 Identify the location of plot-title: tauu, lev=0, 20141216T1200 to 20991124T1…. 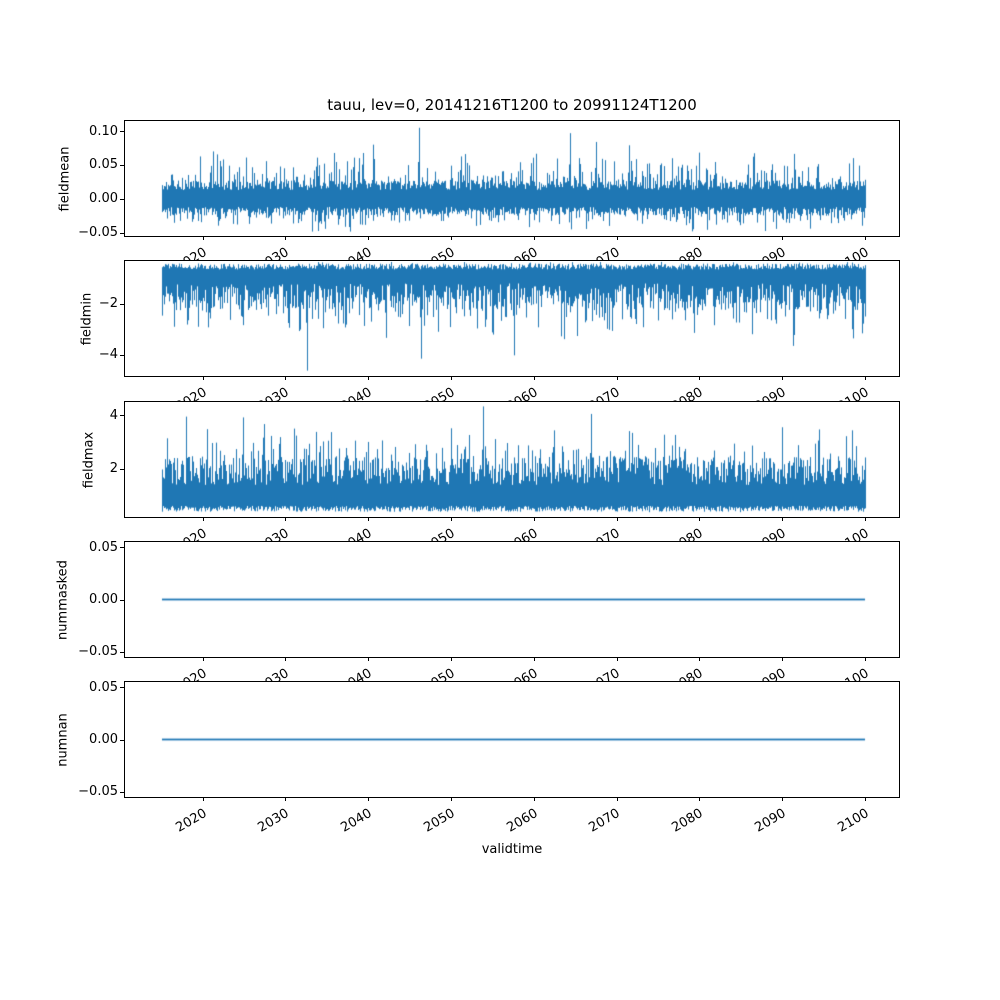
(512, 105).